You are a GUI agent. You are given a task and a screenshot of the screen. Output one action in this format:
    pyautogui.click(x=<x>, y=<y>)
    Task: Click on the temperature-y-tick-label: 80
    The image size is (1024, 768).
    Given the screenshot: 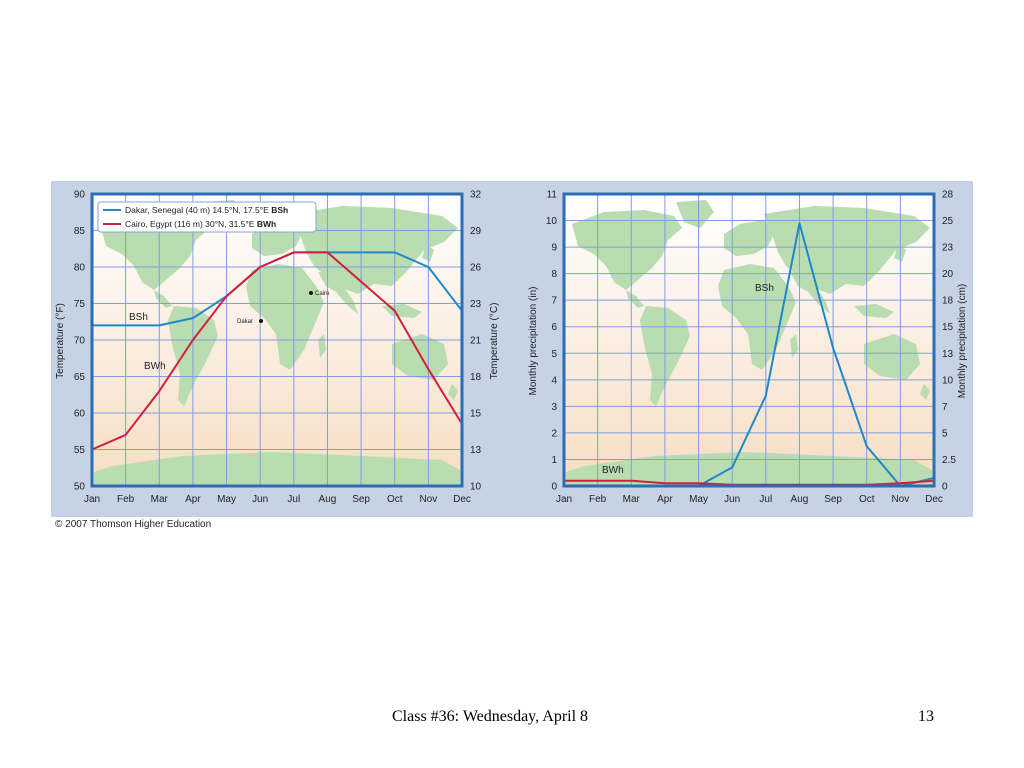 What is the action you would take?
    pyautogui.click(x=80, y=268)
    